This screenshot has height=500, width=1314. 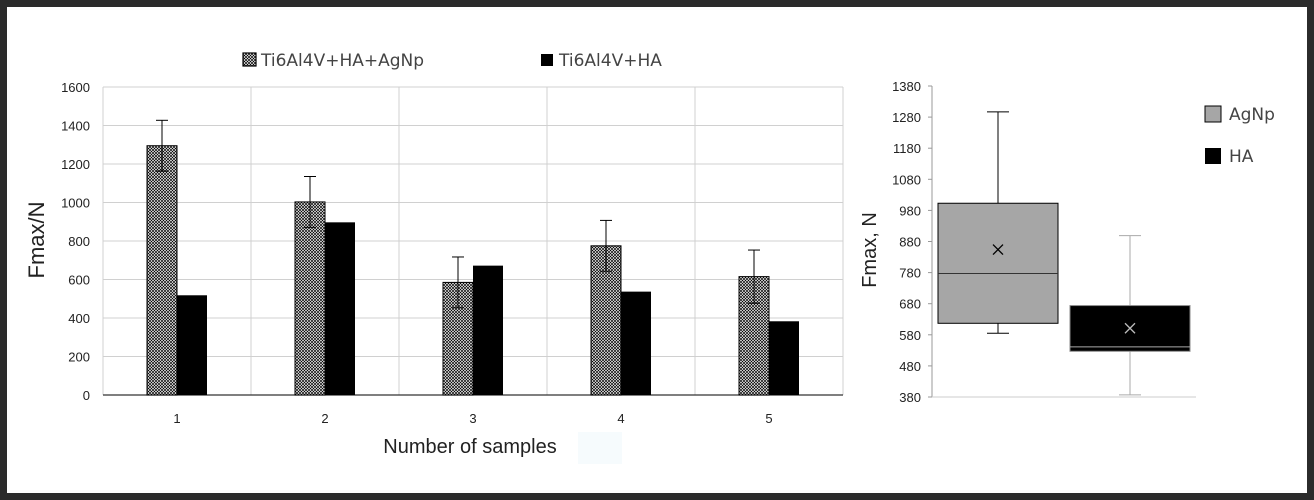 What do you see at coordinates (1213, 114) in the screenshot?
I see `legend-swatch-agnp` at bounding box center [1213, 114].